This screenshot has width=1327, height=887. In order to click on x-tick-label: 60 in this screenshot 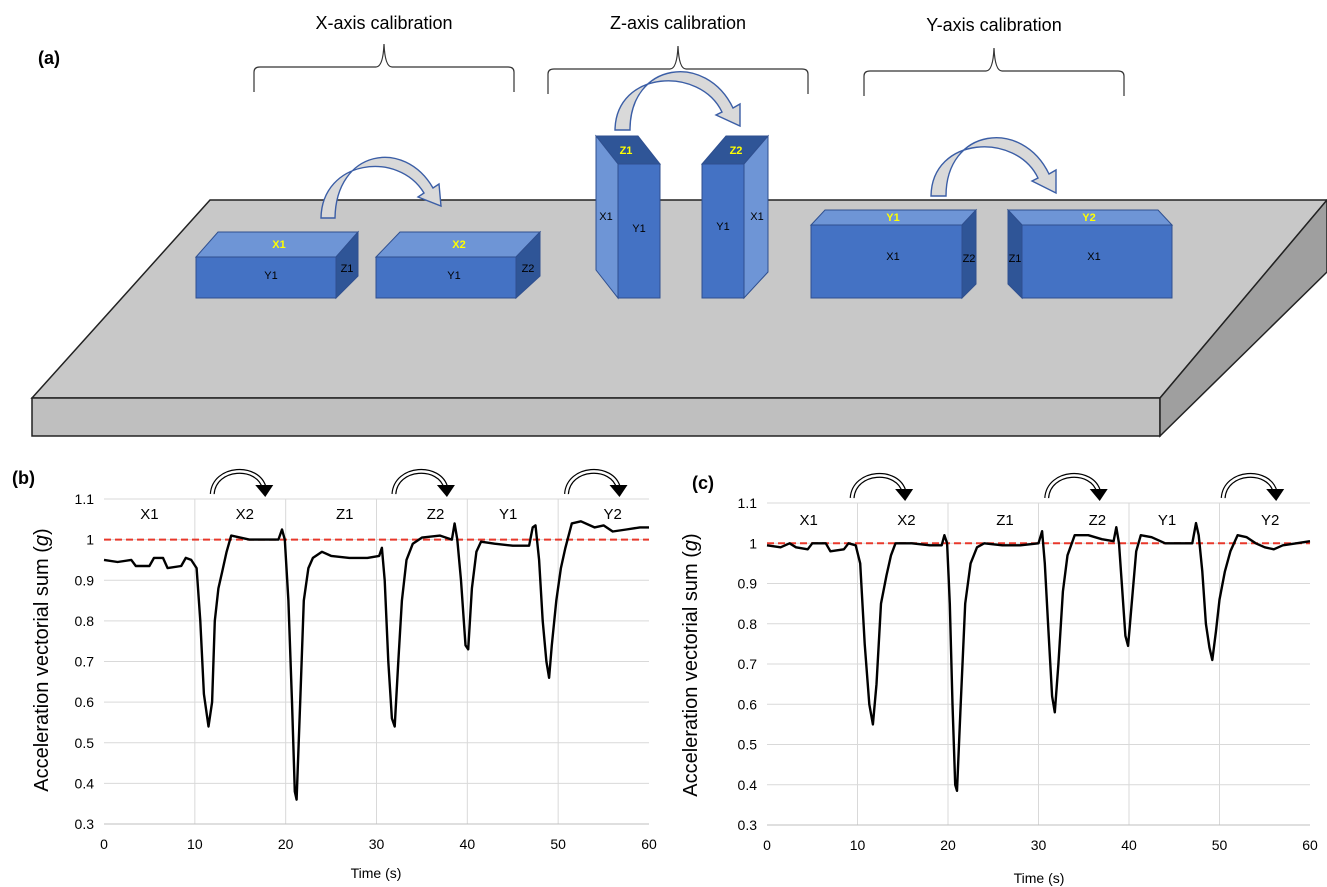, I will do `click(649, 844)`.